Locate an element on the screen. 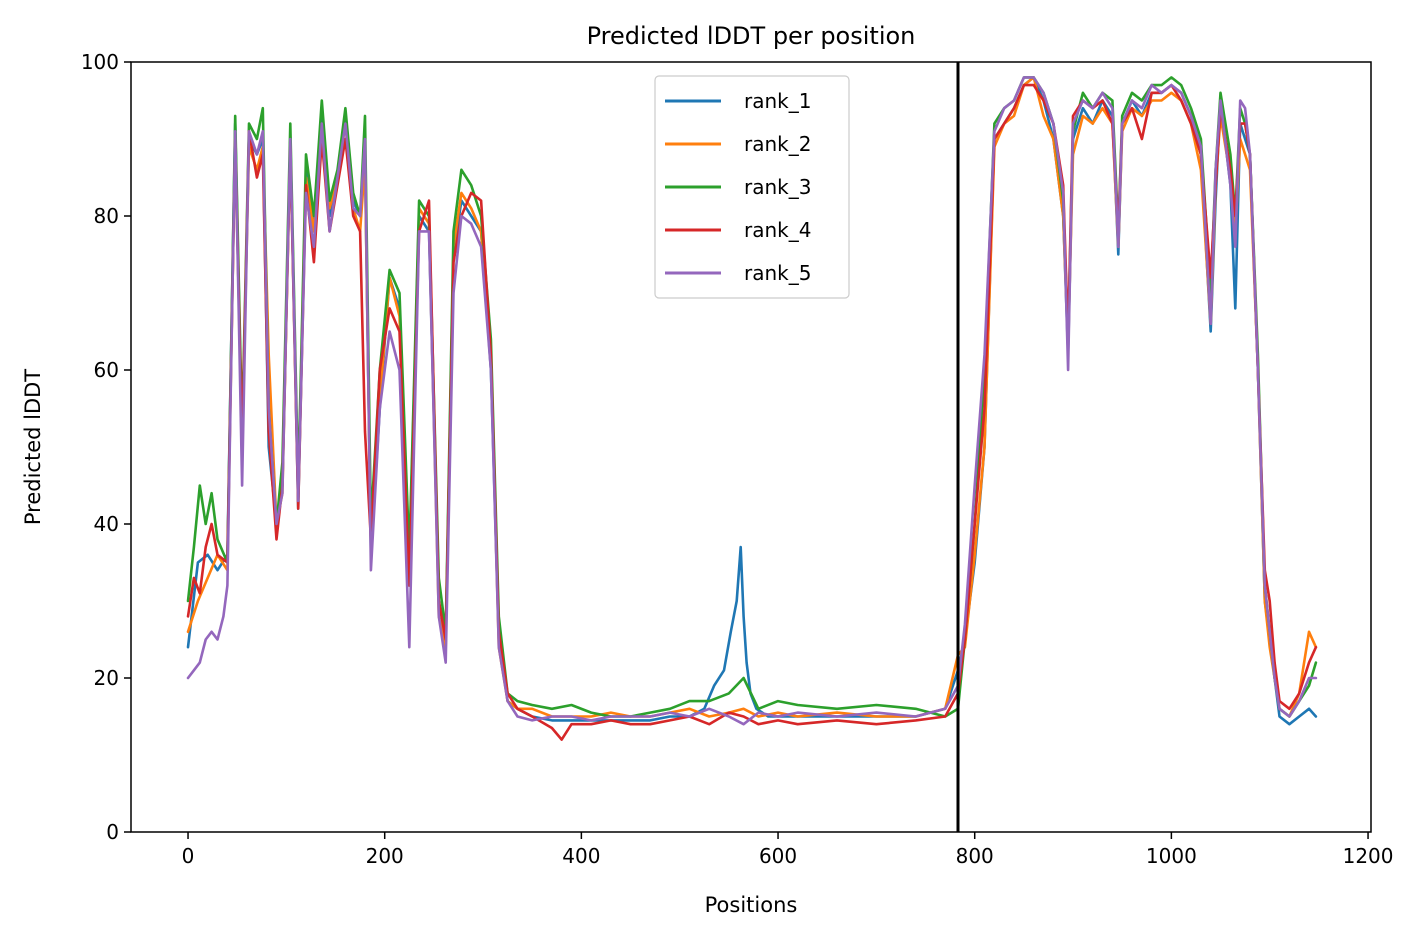 The image size is (1422, 939). y-tick-label: 60 is located at coordinates (106, 370).